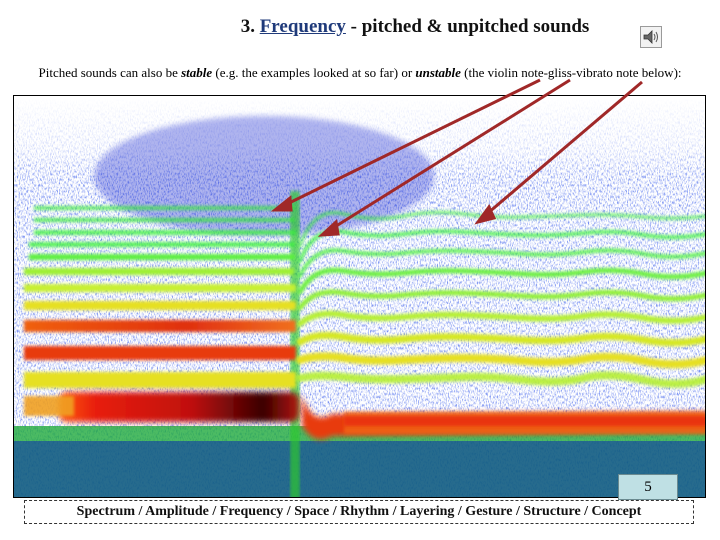 The width and height of the screenshot is (720, 540). I want to click on speaker-icon, so click(651, 37).